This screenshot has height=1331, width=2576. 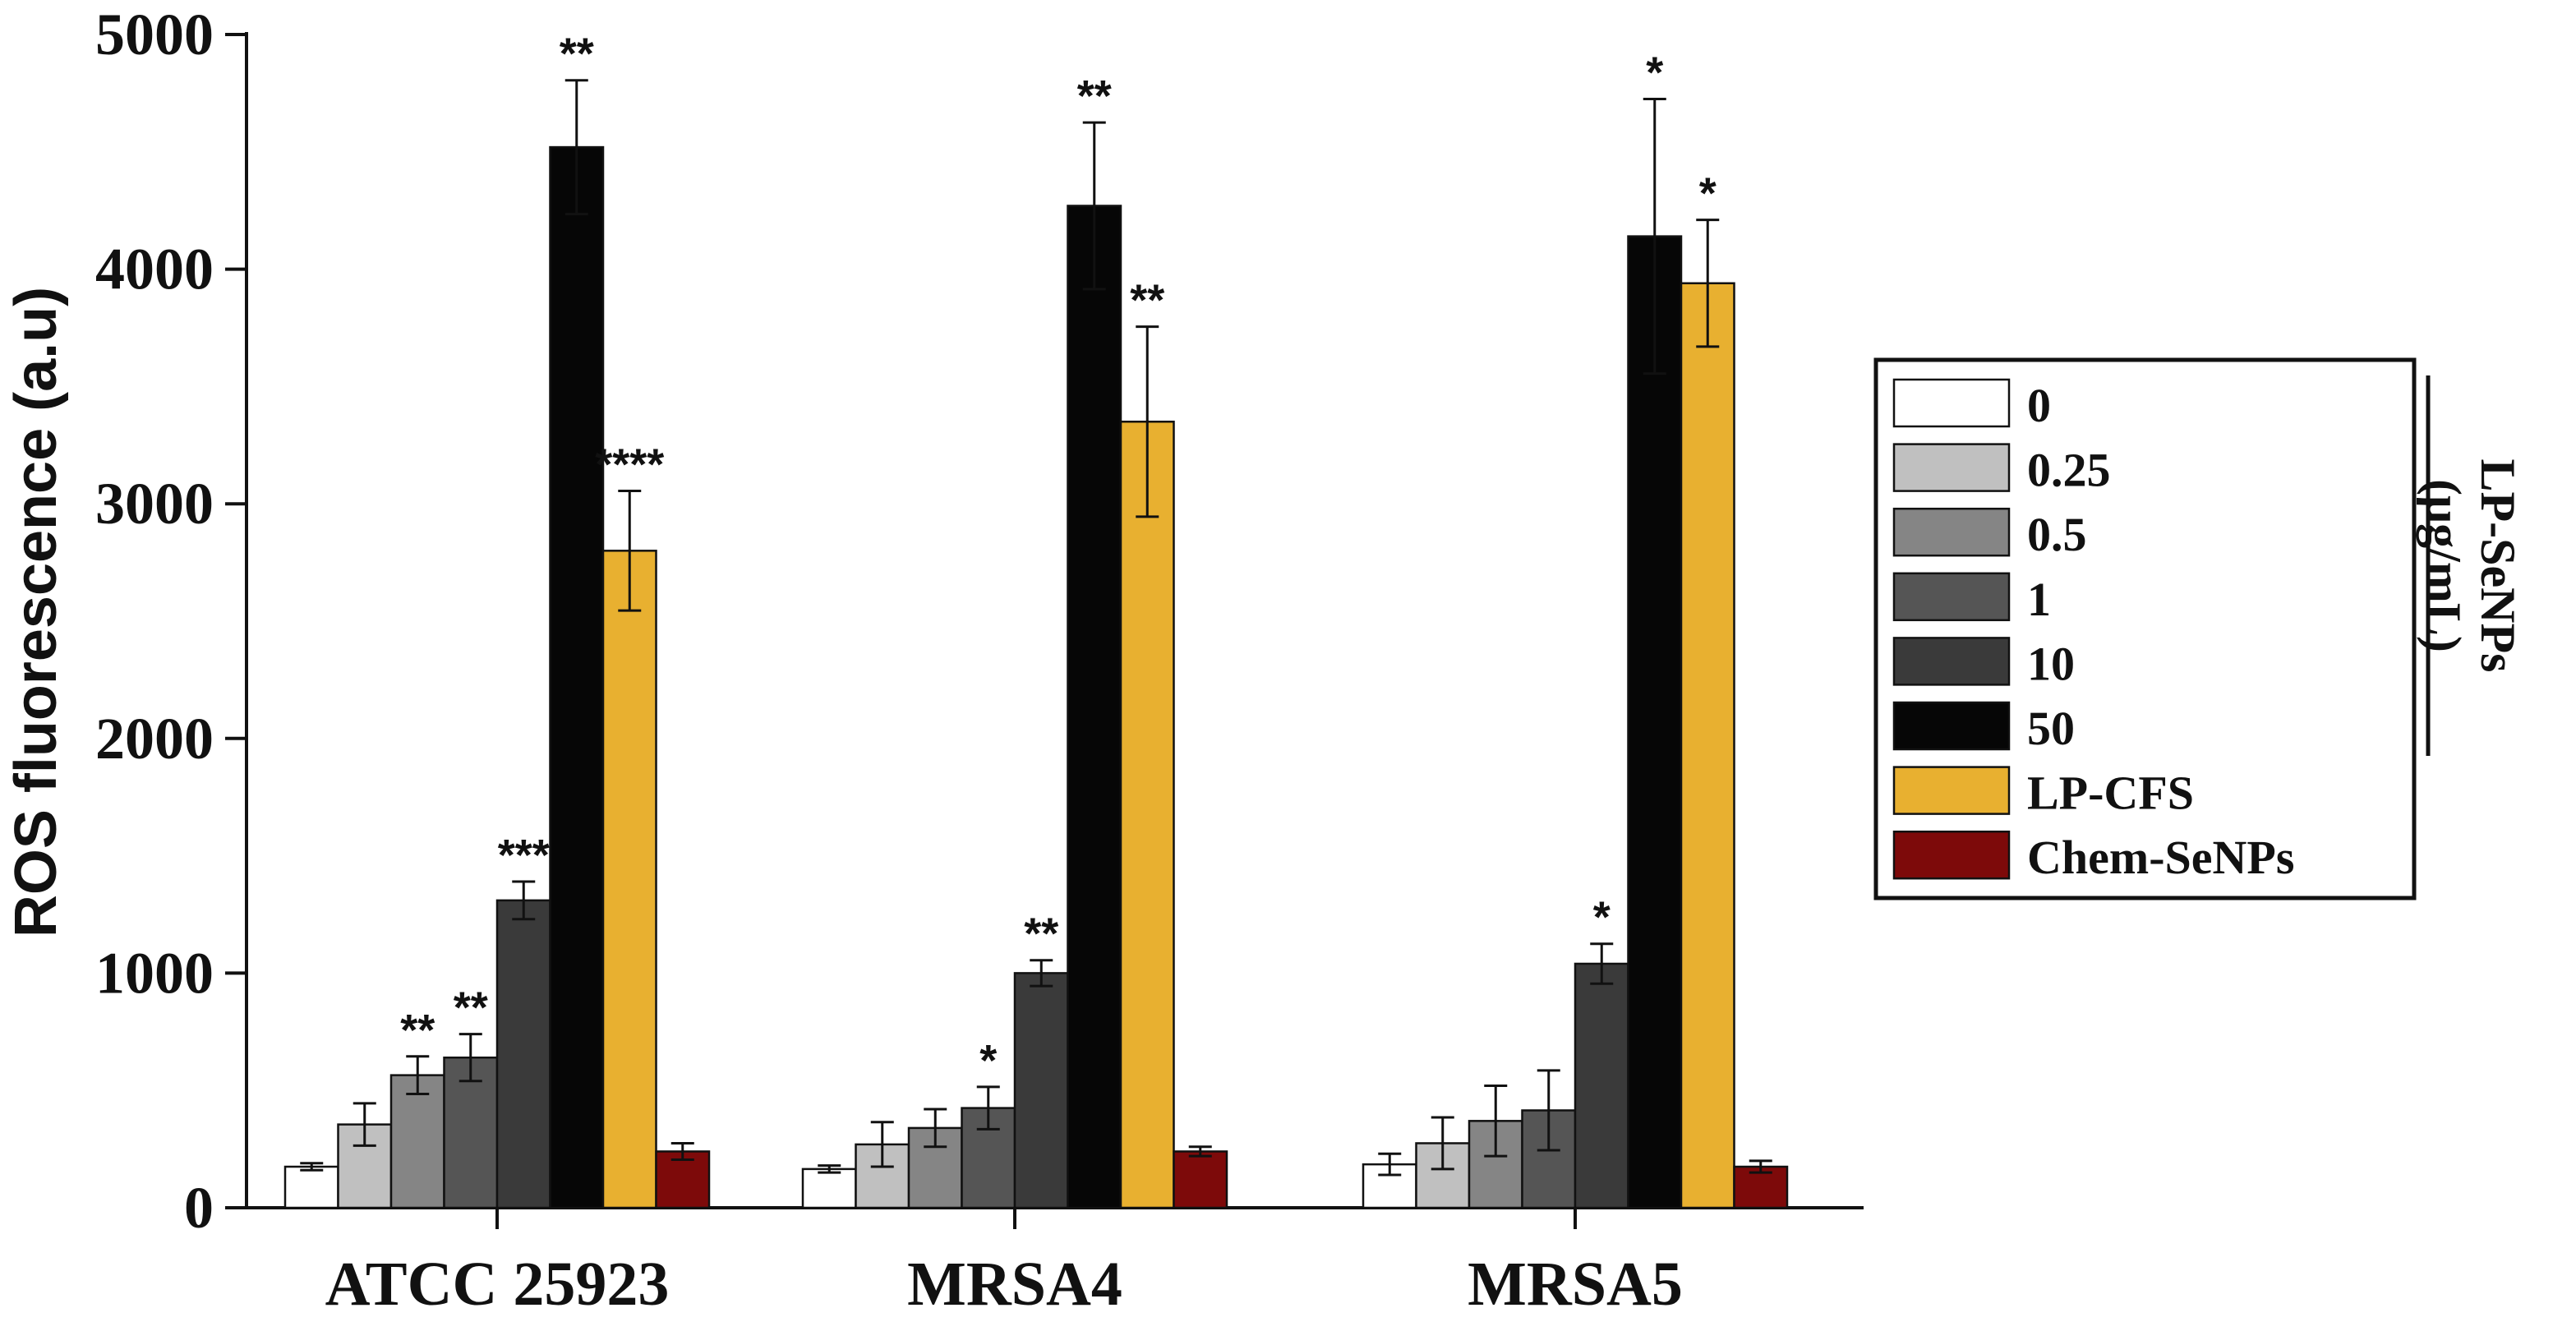 I want to click on y-tick-label: 2000, so click(x=154, y=738).